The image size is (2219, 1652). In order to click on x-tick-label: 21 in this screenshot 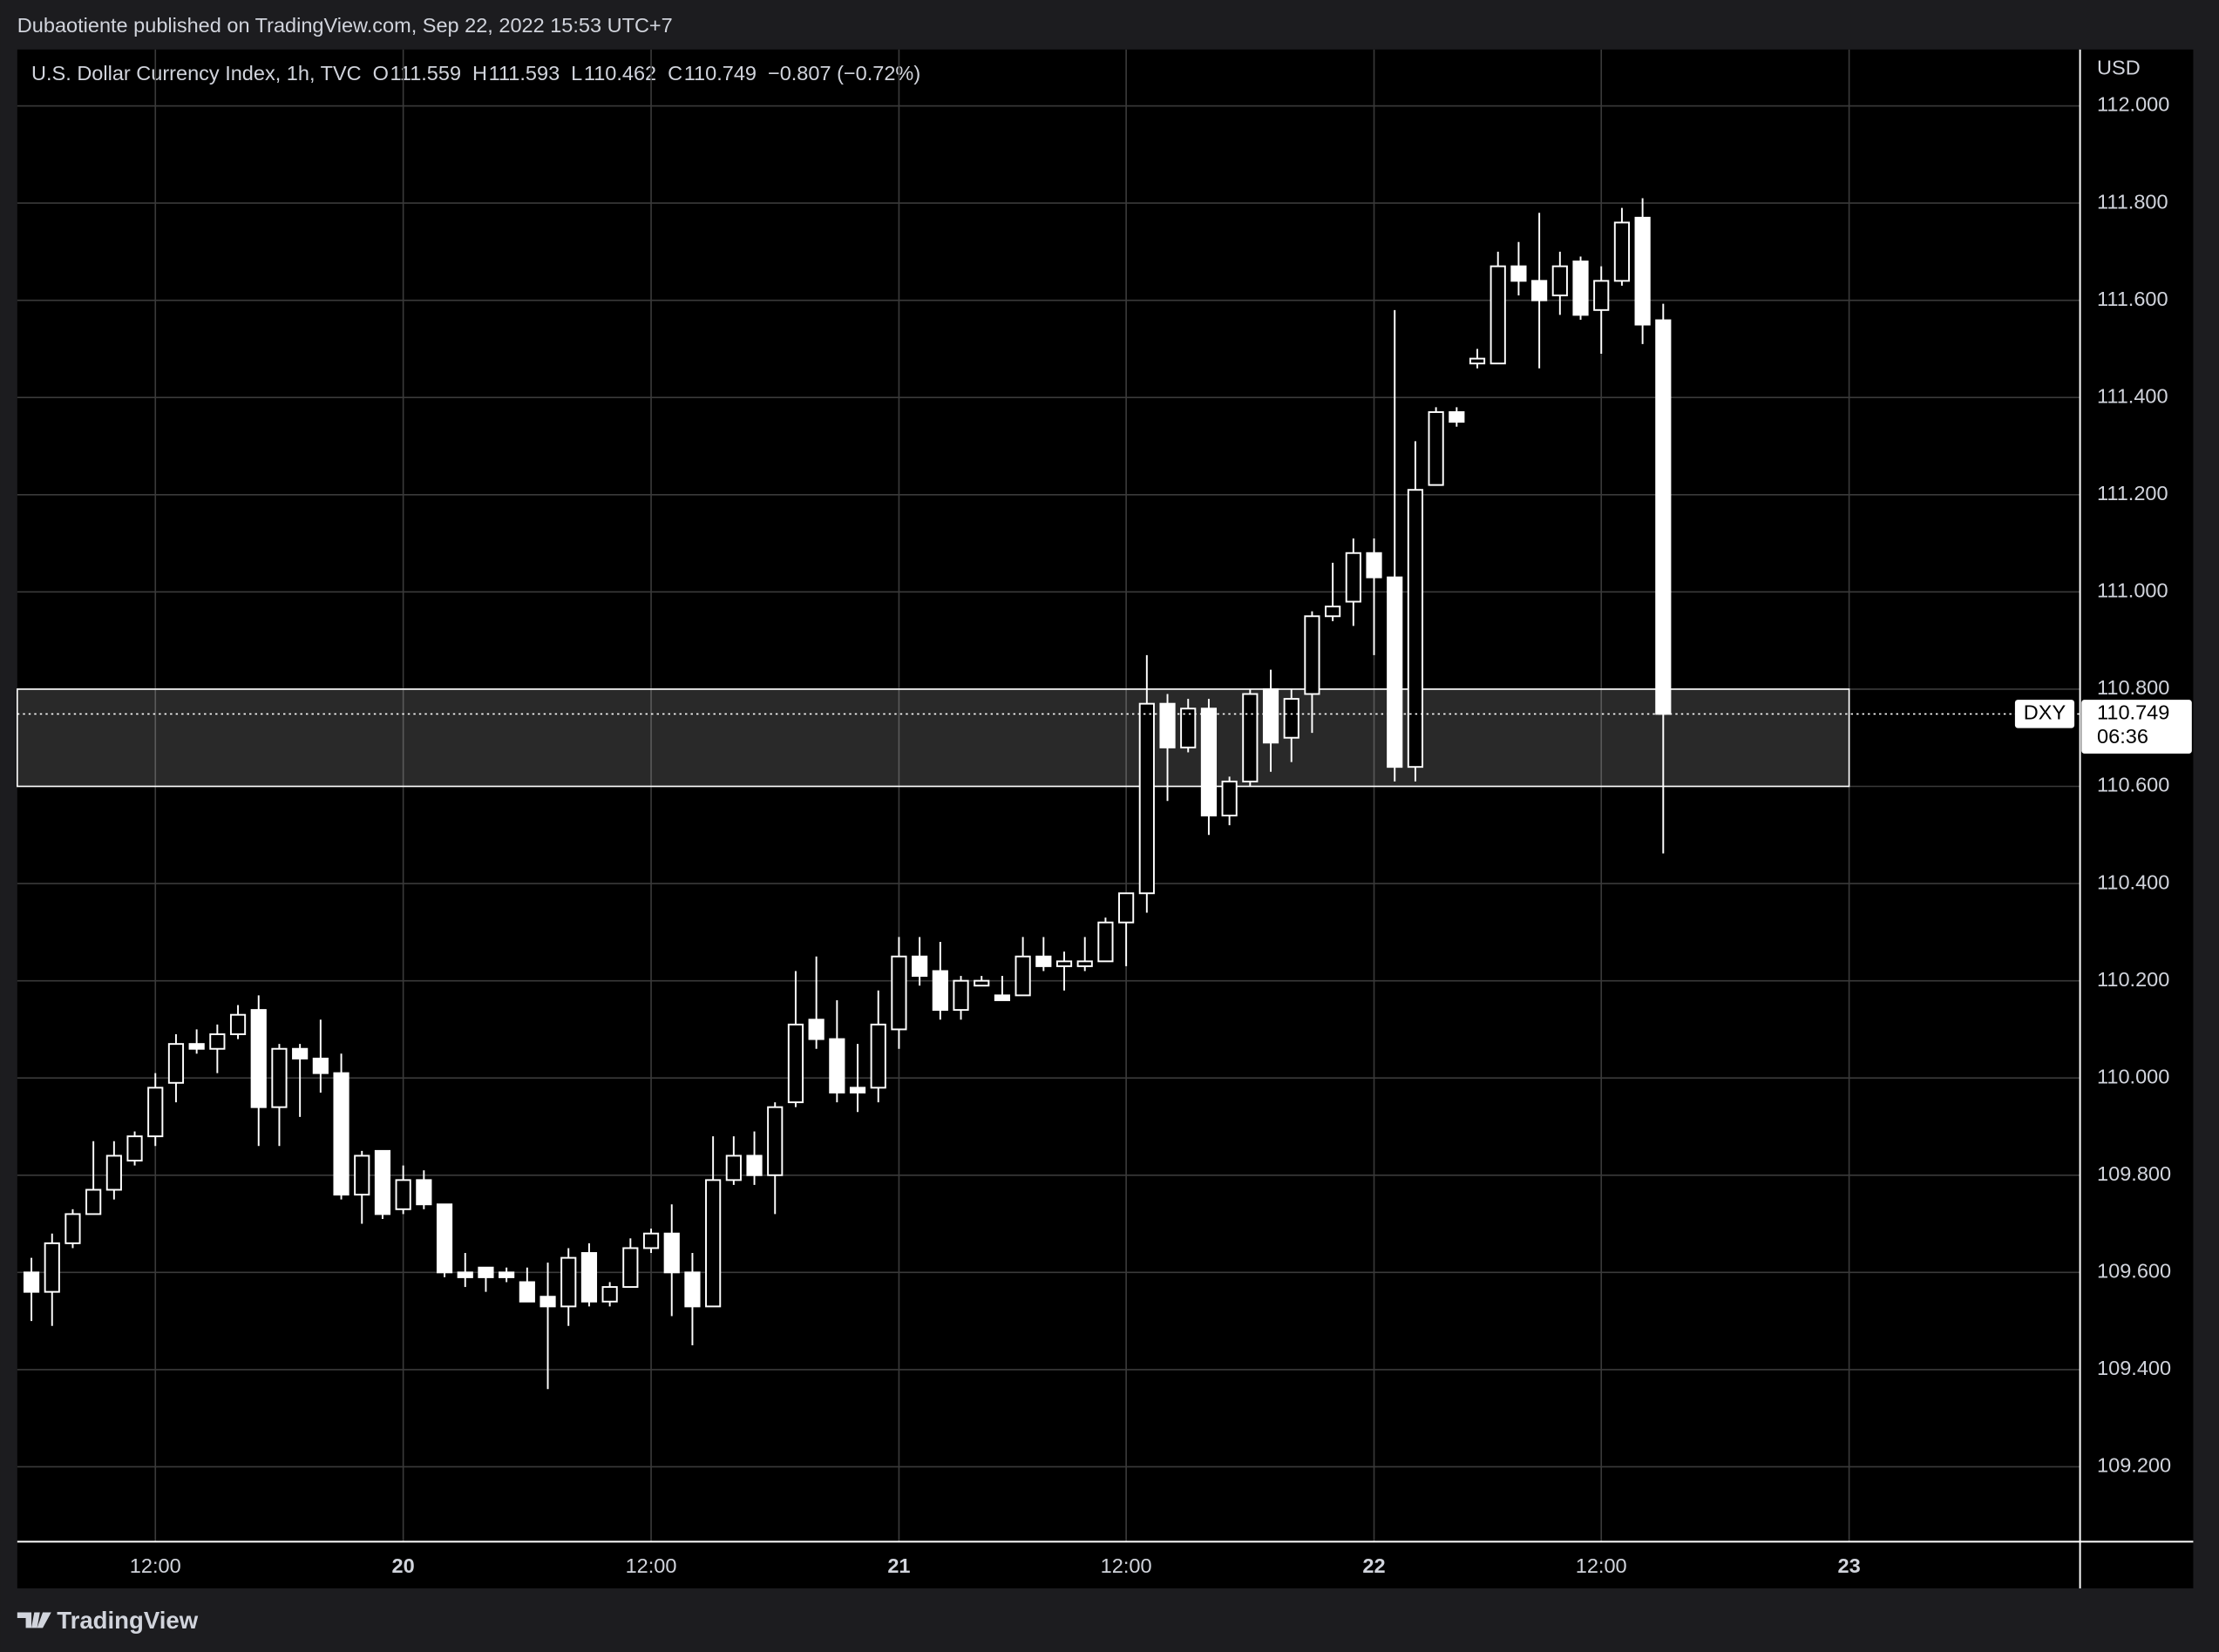, I will do `click(898, 1565)`.